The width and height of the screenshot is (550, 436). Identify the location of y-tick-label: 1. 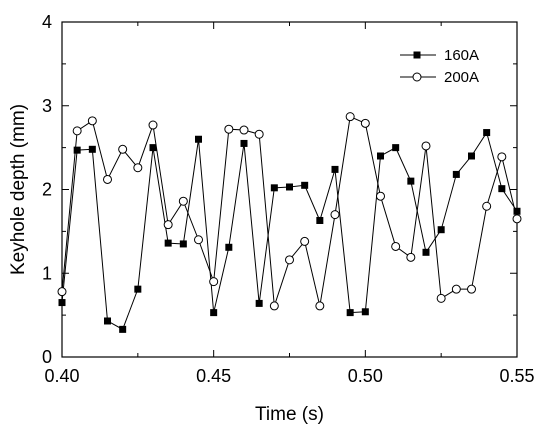
(47, 273).